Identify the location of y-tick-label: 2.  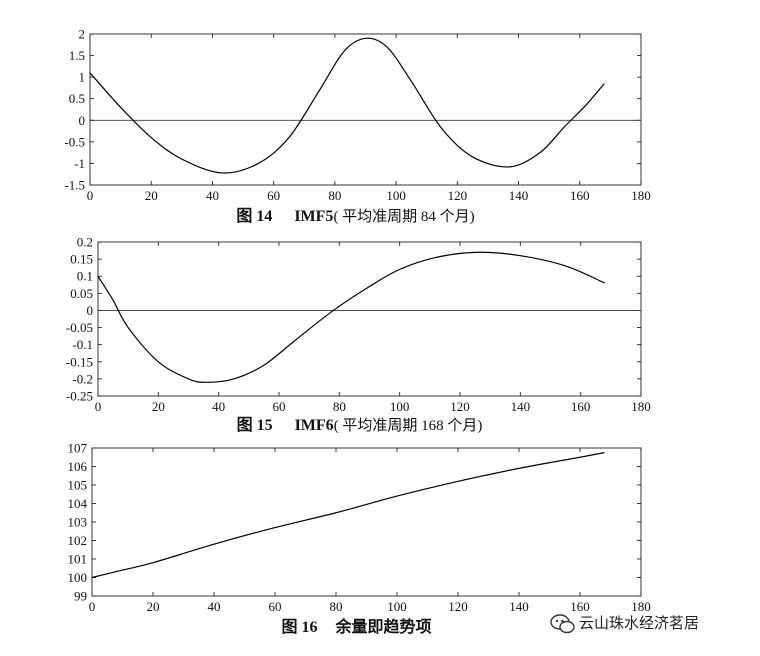
(82, 34).